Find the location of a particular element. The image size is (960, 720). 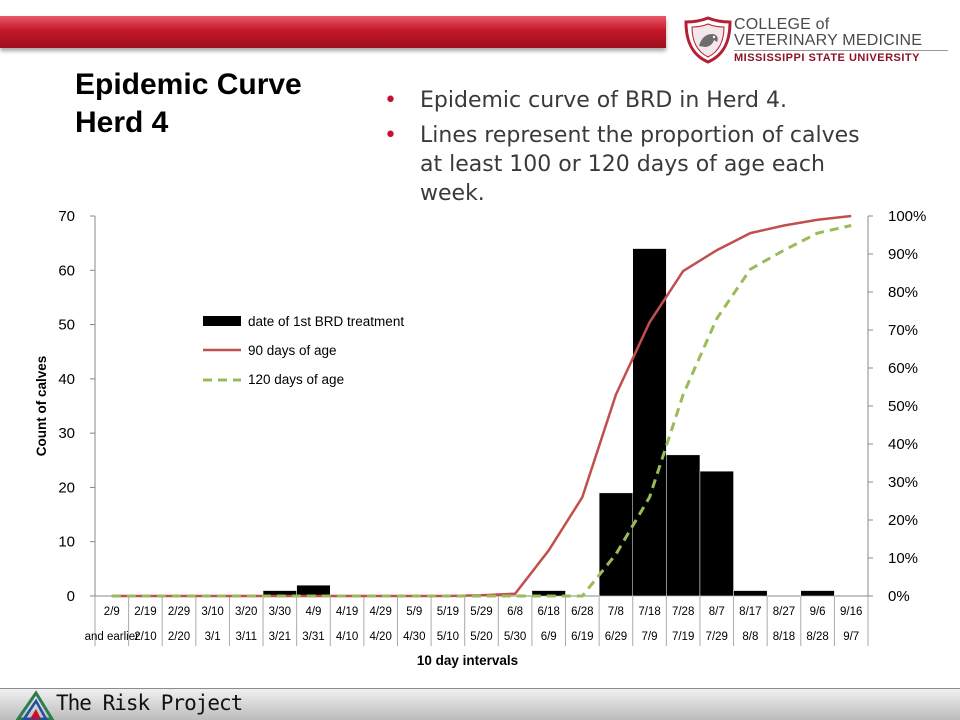

y-tick-label: 60 is located at coordinates (66, 270).